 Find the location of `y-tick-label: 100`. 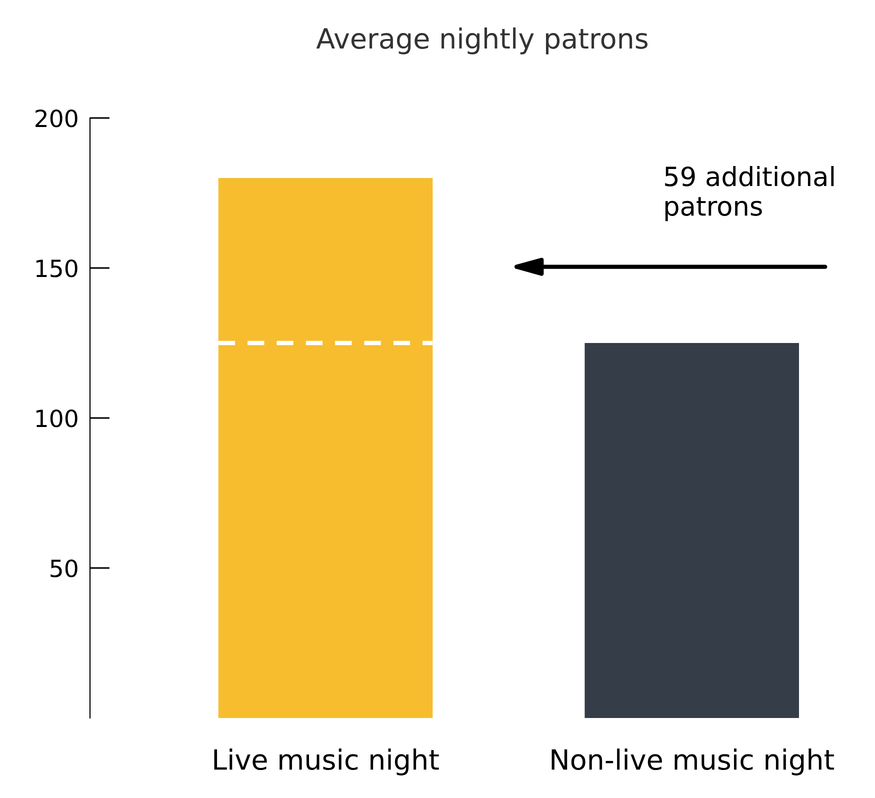

y-tick-label: 100 is located at coordinates (57, 418).